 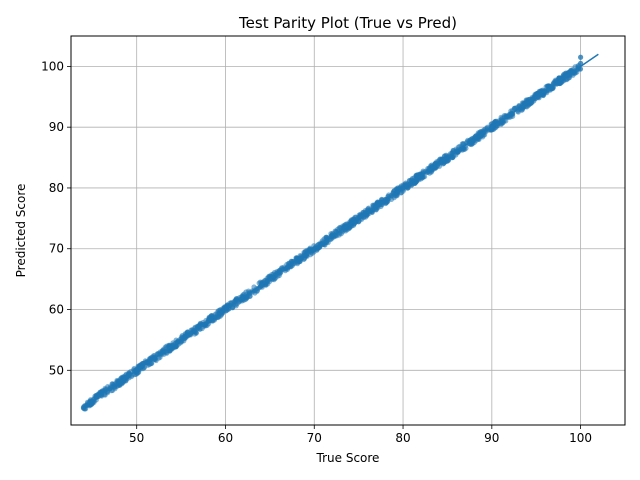 I want to click on x-tick-label: 60, so click(x=225, y=438).